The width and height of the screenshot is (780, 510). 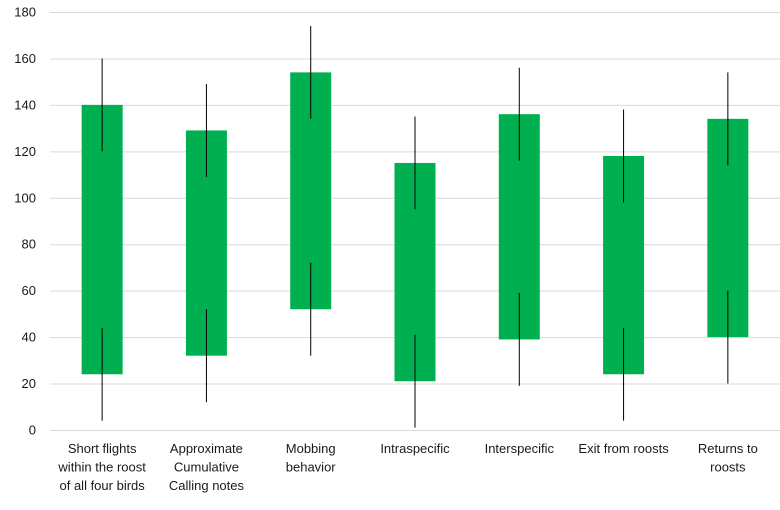 What do you see at coordinates (311, 458) in the screenshot?
I see `x-category-label: Mobbing behavior` at bounding box center [311, 458].